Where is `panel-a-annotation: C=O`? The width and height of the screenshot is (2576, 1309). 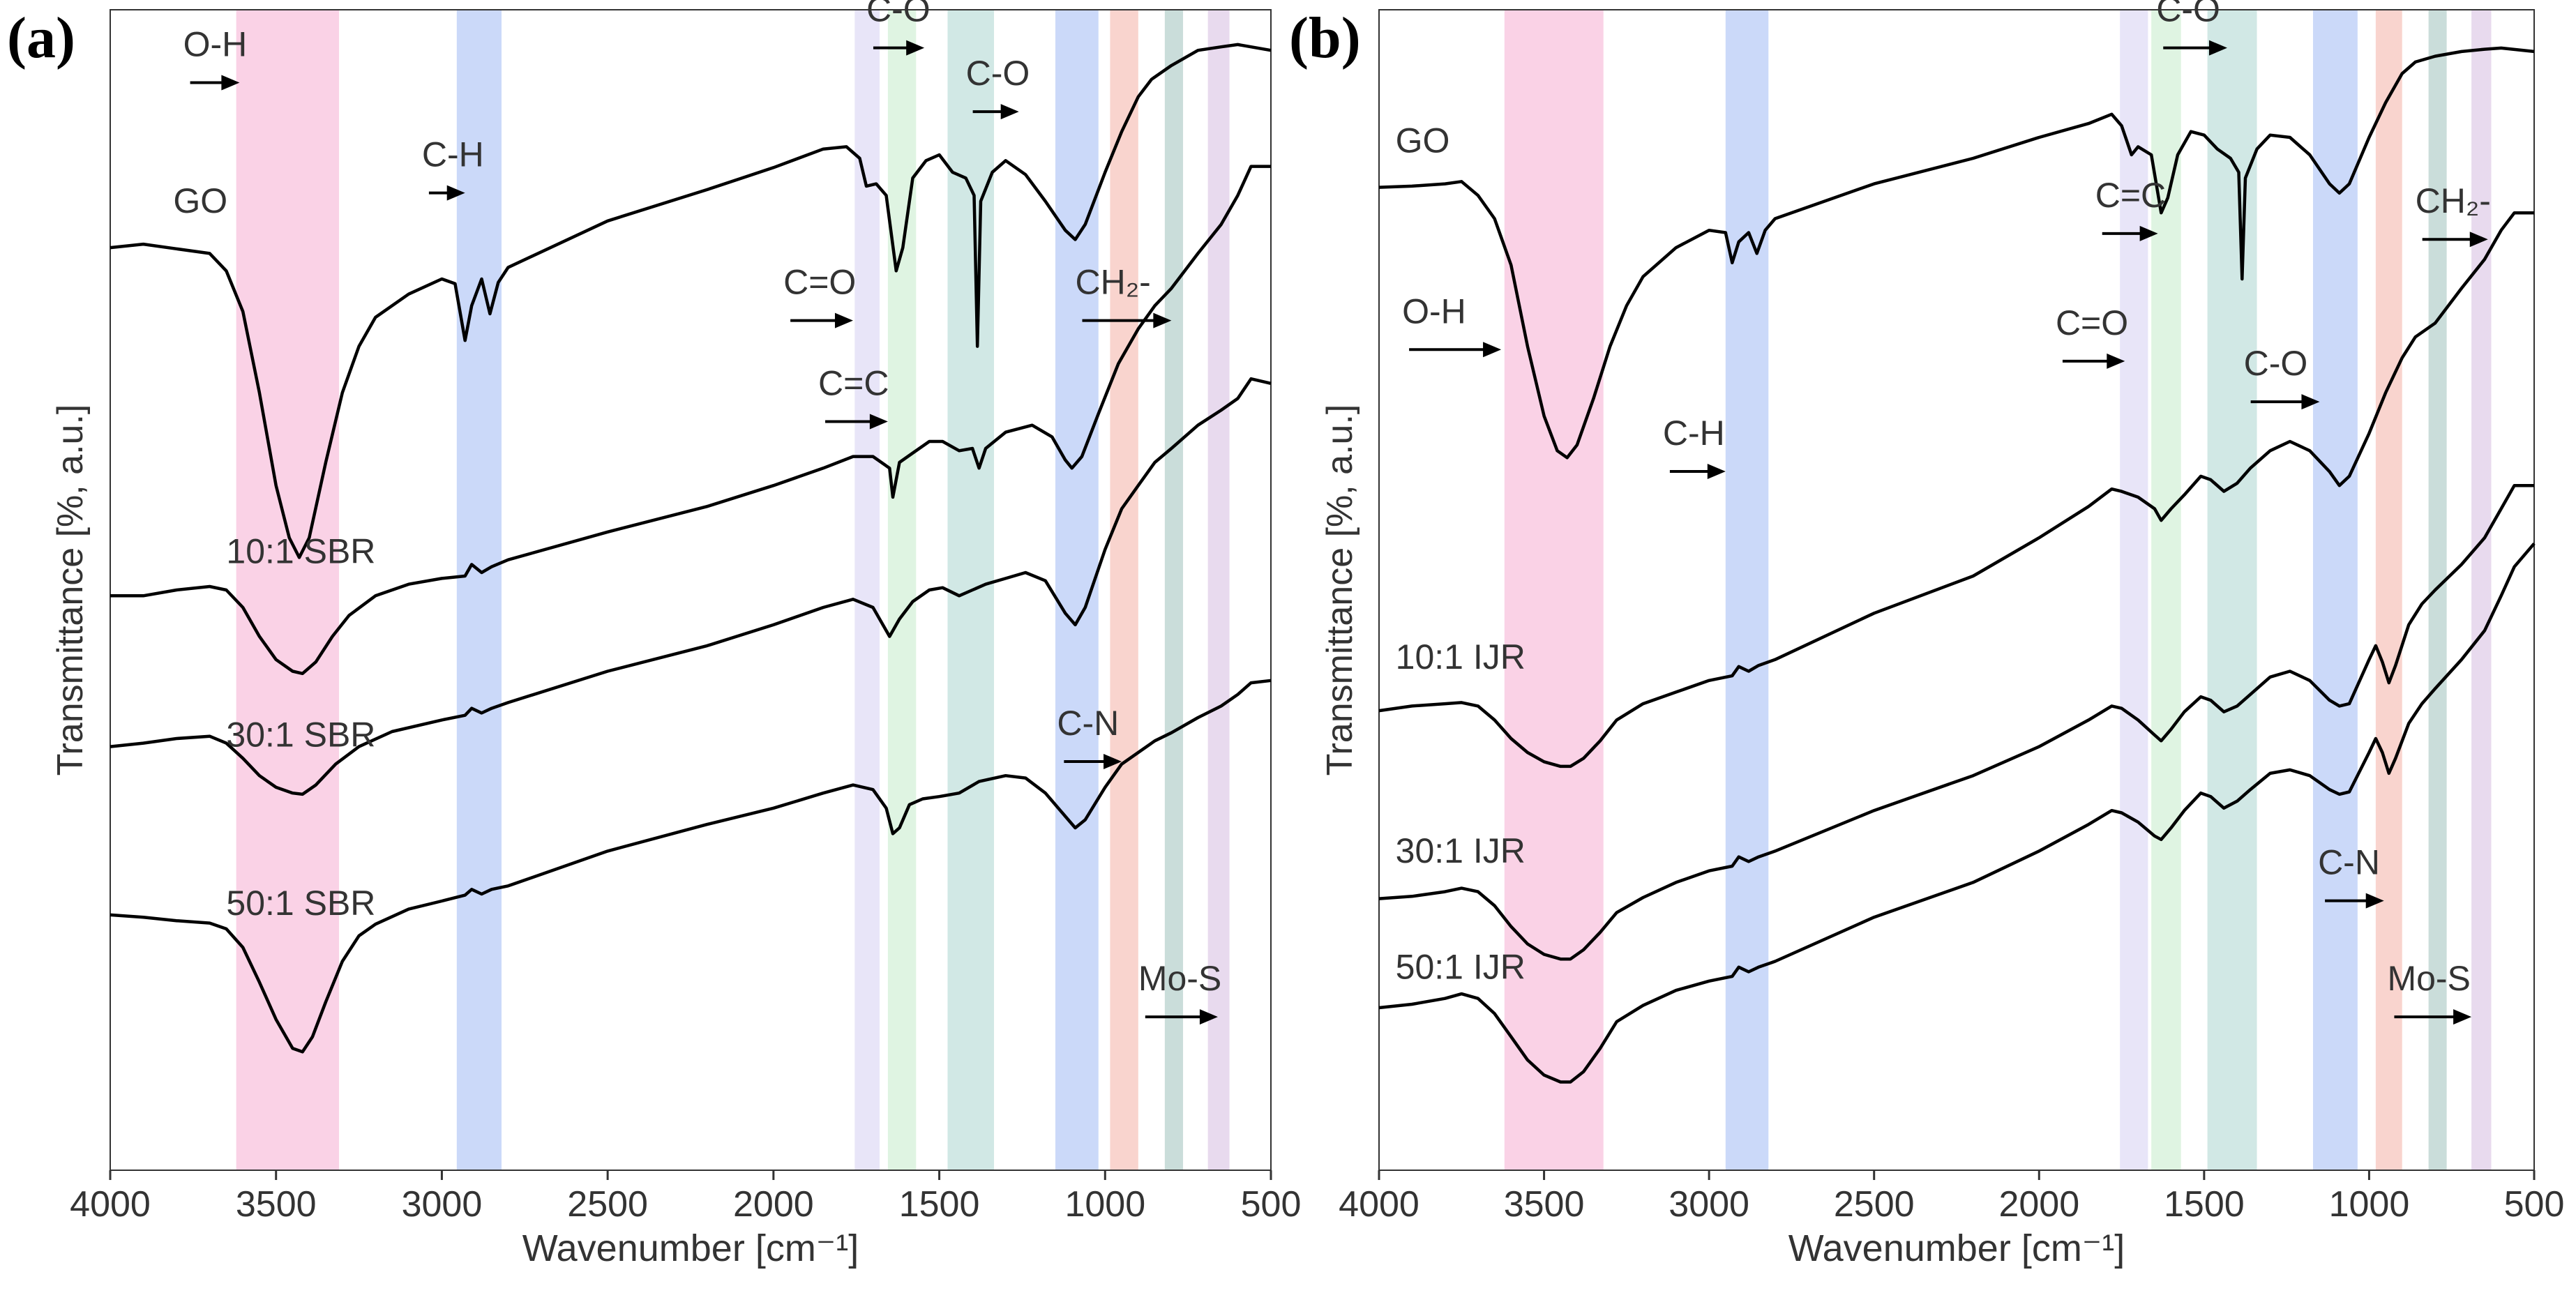
panel-a-annotation: C=O is located at coordinates (819, 283).